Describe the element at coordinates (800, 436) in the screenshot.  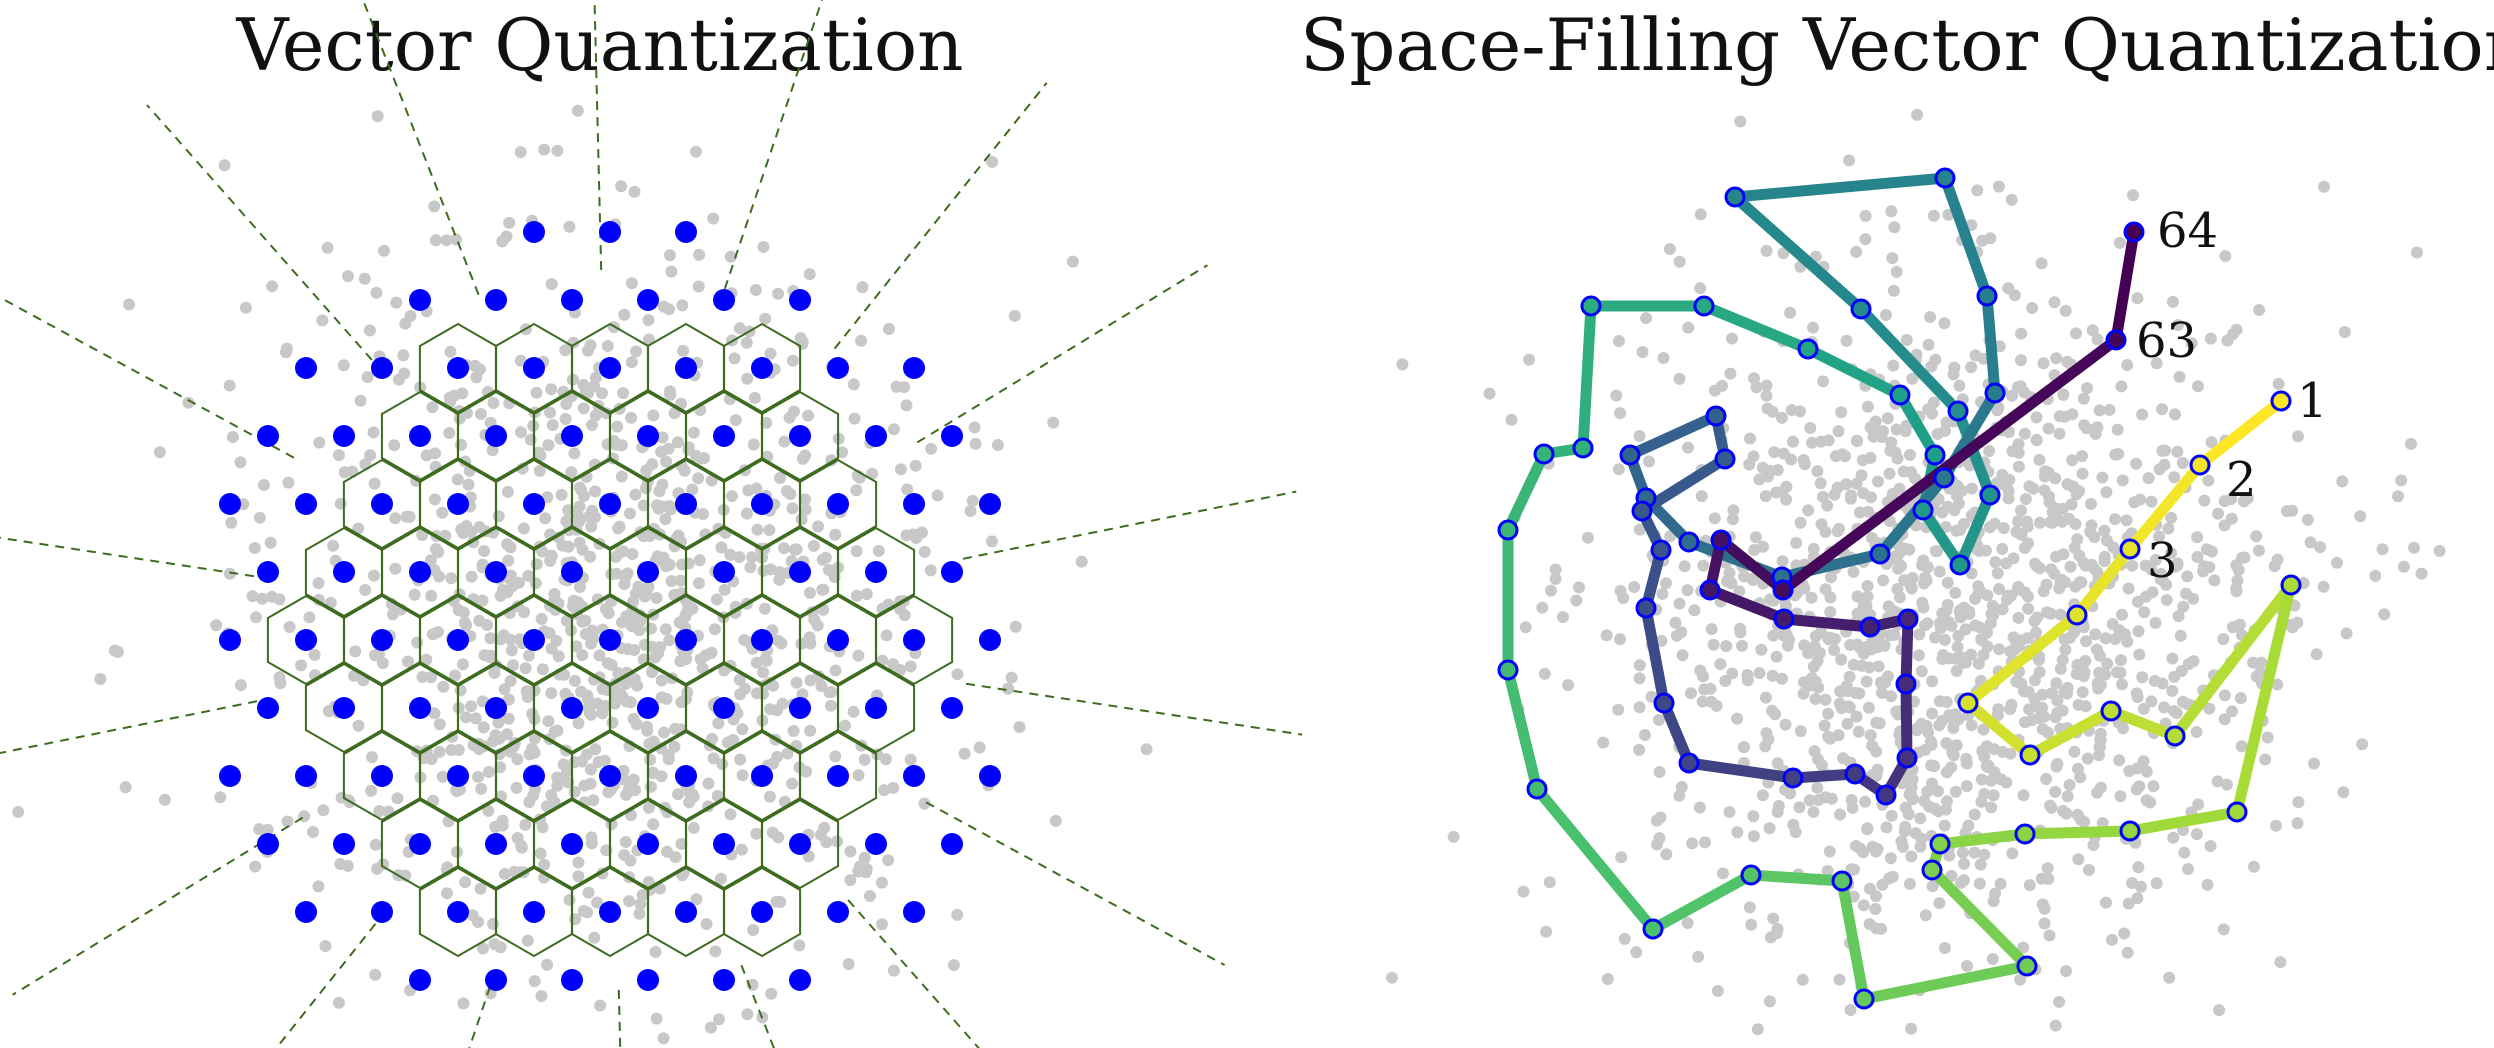
I see `voronoi-cell` at that location.